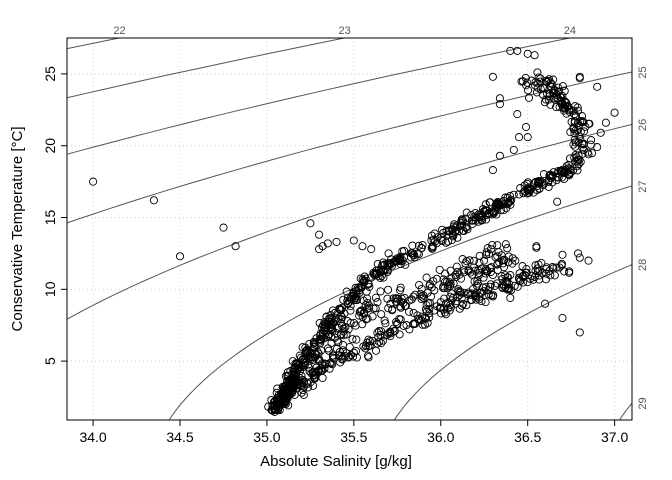  What do you see at coordinates (50, 361) in the screenshot?
I see `y-tick-label: 5` at bounding box center [50, 361].